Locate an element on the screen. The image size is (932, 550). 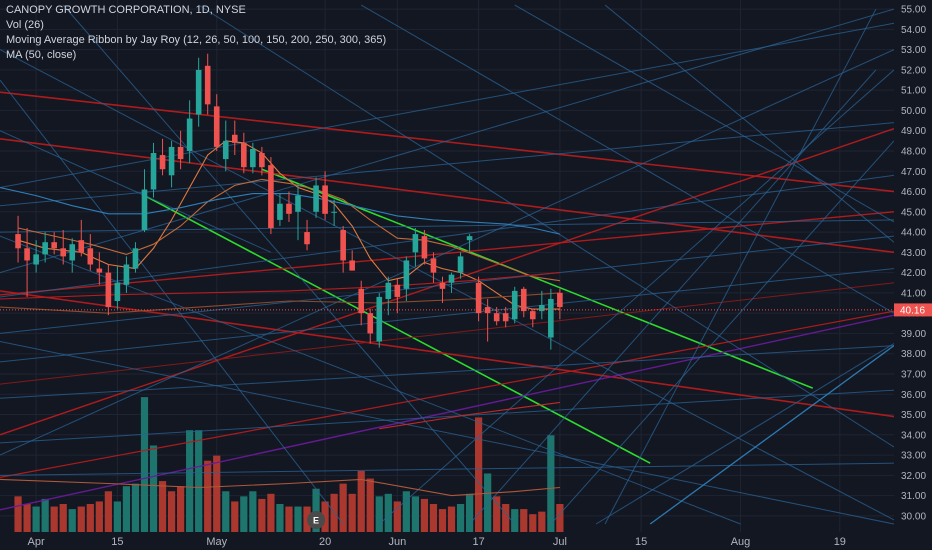
time-axis: Apr 15 May 20 Jun 17 Jul 15 Aug 19 is located at coordinates (437, 542).